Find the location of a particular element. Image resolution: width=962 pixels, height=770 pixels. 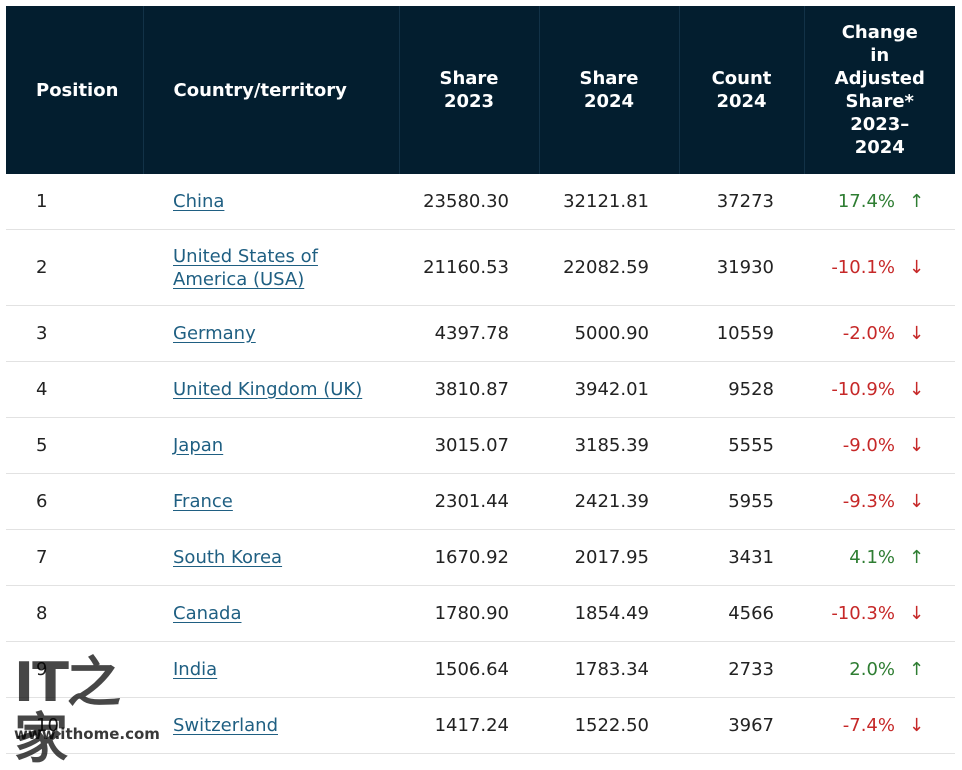

row-share-2024: 1854.49 is located at coordinates (609, 613).